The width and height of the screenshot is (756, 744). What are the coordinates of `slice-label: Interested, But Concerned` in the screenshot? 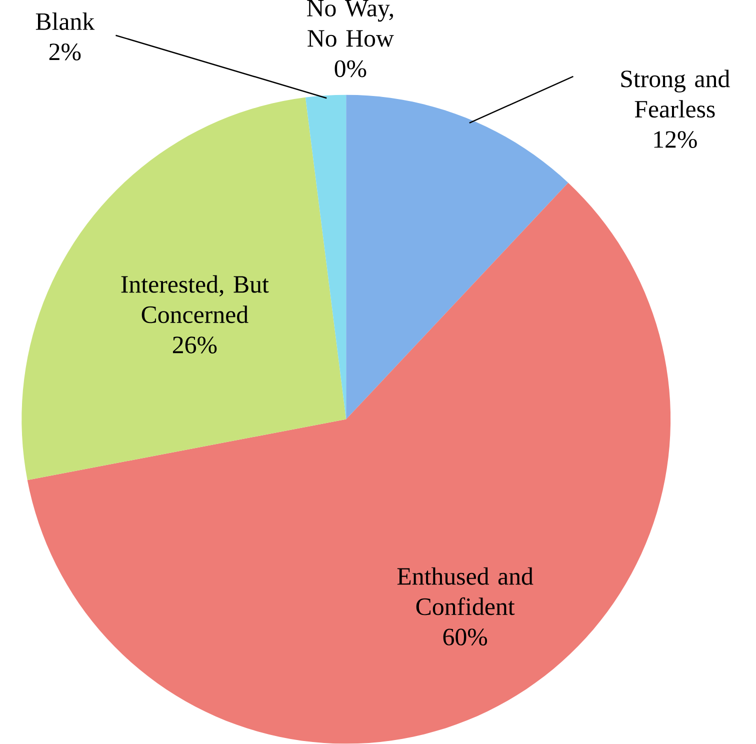 It's located at (195, 299).